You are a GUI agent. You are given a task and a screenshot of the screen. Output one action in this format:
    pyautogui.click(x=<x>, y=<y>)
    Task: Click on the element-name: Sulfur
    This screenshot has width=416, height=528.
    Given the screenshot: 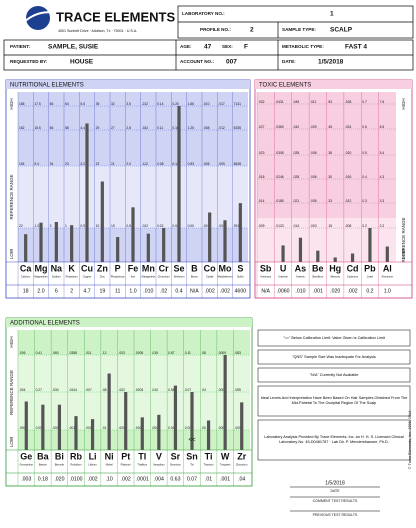 What is the action you would take?
    pyautogui.click(x=240, y=277)
    